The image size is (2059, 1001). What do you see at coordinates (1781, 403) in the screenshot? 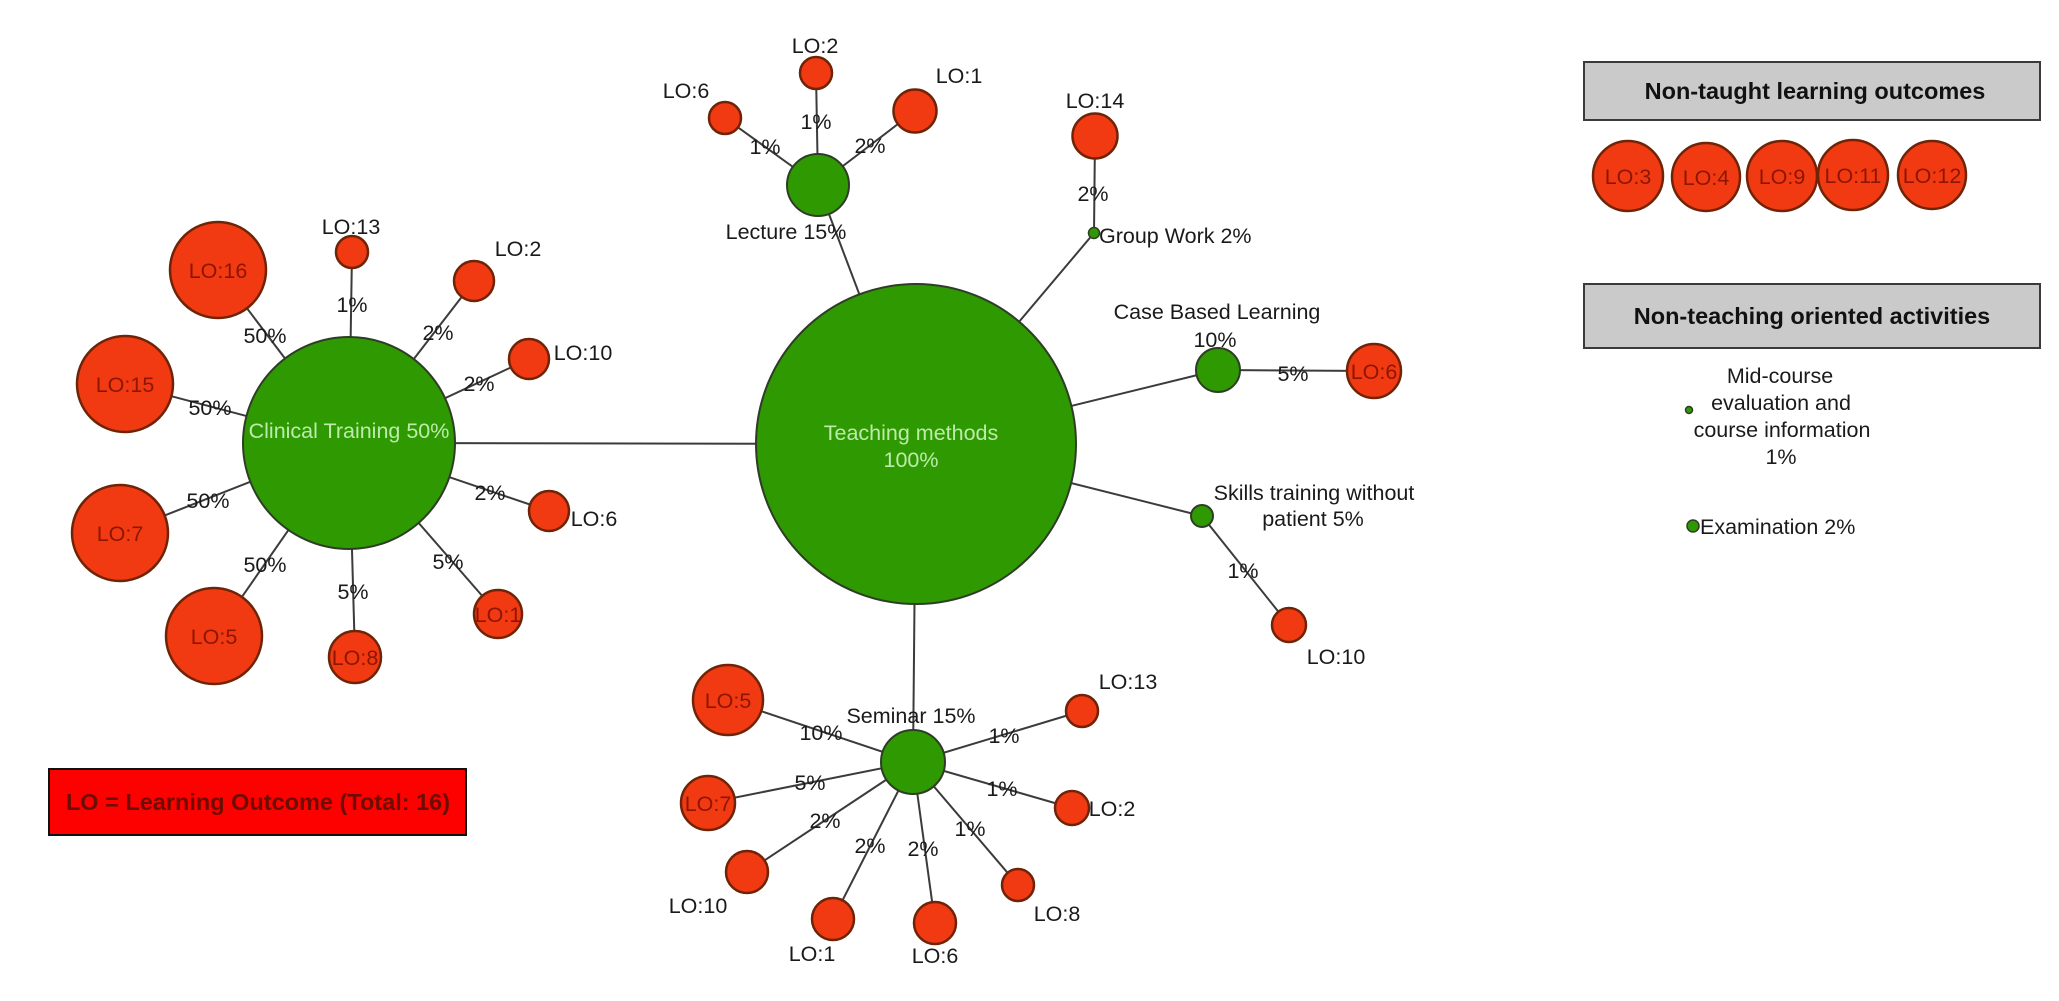
I see `svg-text: evaluation and` at bounding box center [1781, 403].